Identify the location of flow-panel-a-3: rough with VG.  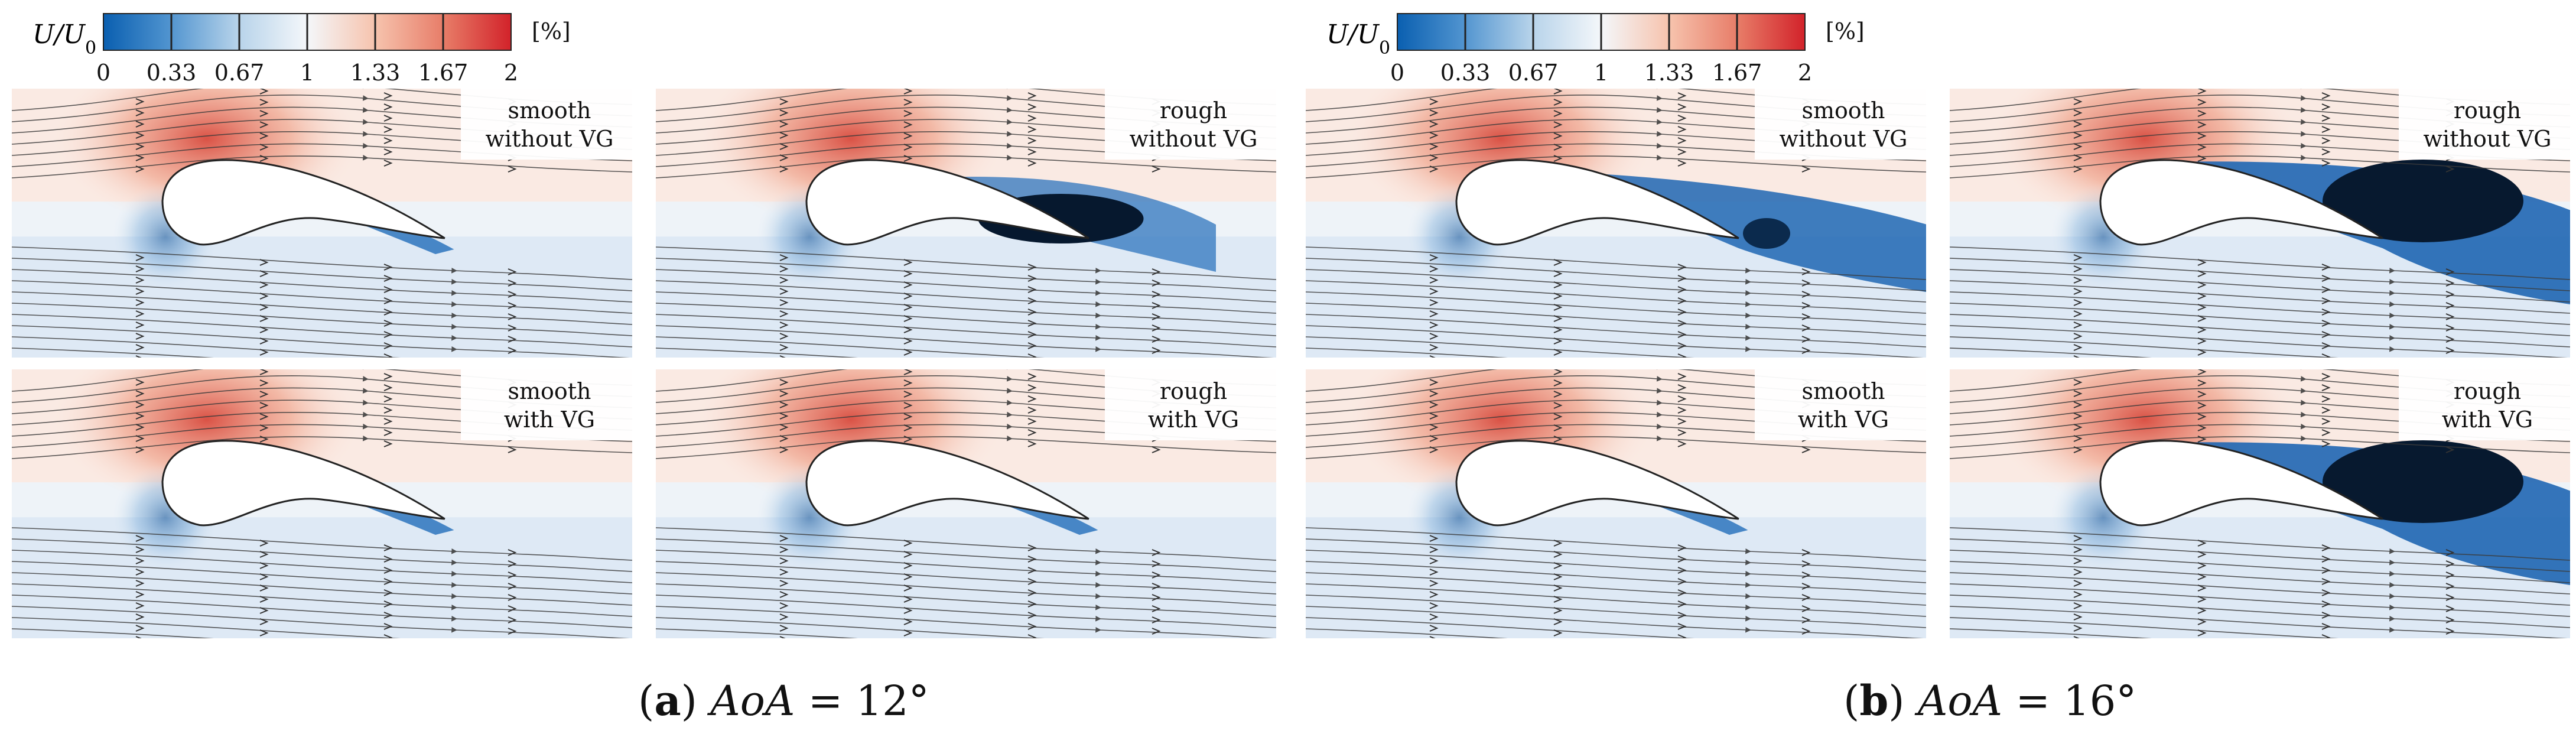
(966, 503).